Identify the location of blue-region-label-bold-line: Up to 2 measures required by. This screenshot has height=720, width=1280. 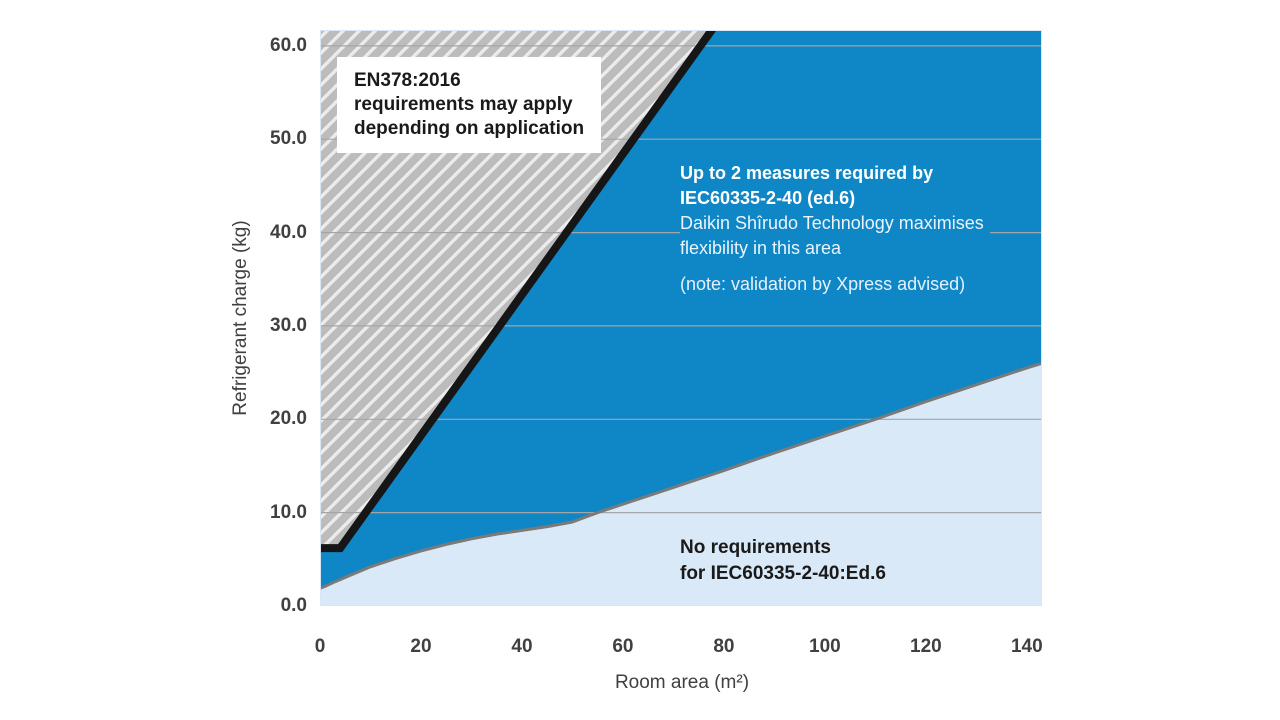
(807, 173).